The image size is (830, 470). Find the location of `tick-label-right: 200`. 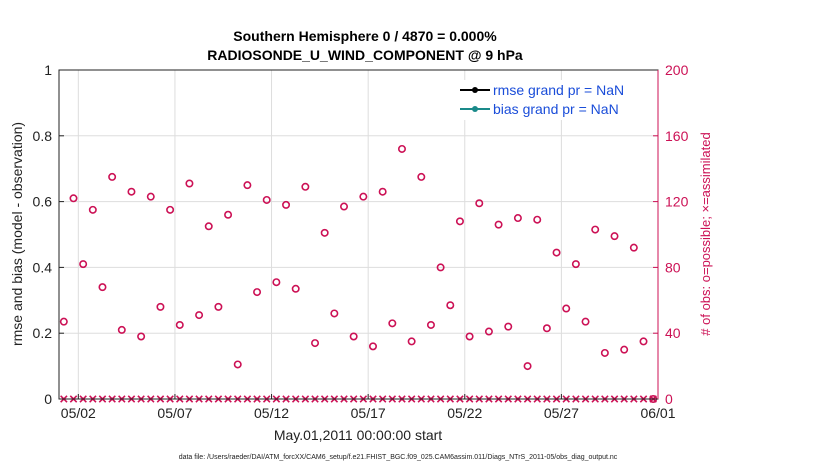

tick-label-right: 200 is located at coordinates (677, 70).